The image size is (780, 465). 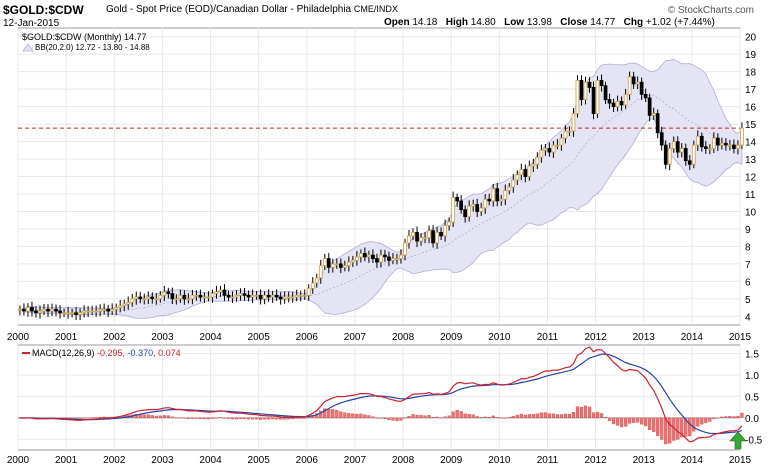 What do you see at coordinates (210, 460) in the screenshot?
I see `macd-x-tick-label: 2004` at bounding box center [210, 460].